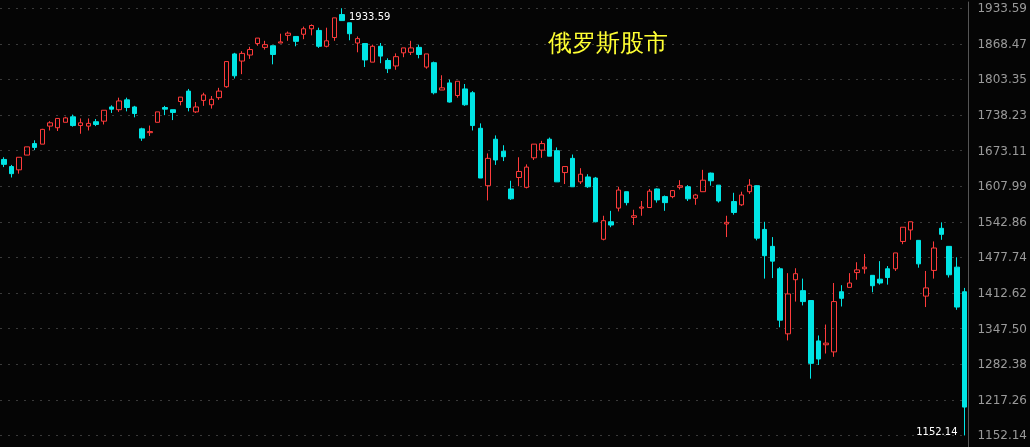  What do you see at coordinates (937, 431) in the screenshot?
I see `annotation: 1152.14` at bounding box center [937, 431].